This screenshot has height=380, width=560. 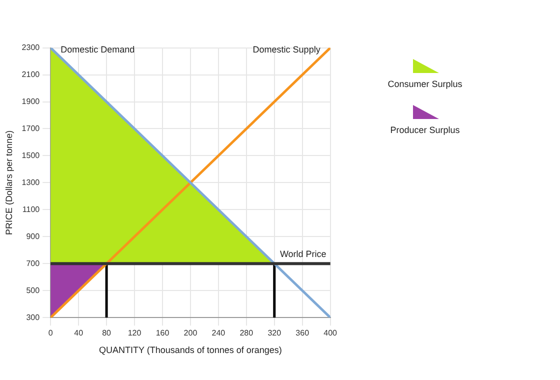 What do you see at coordinates (33, 236) in the screenshot?
I see `y-tick-label: 900` at bounding box center [33, 236].